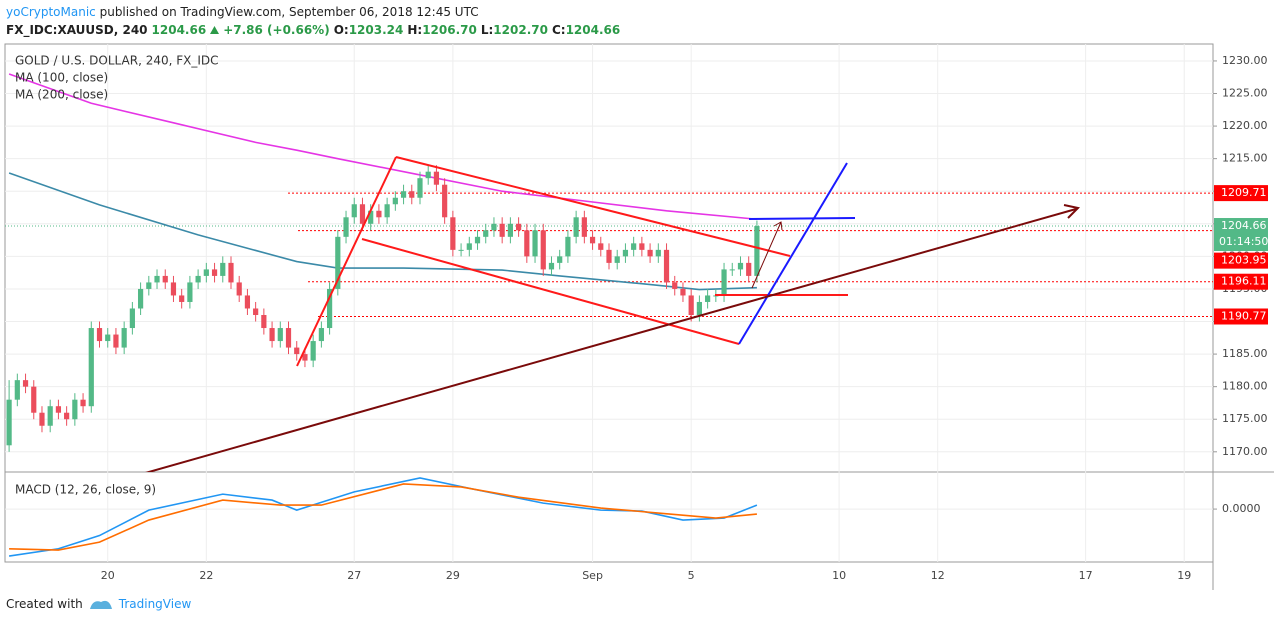  I want to click on last-price-label: 1204.66, so click(1244, 225).